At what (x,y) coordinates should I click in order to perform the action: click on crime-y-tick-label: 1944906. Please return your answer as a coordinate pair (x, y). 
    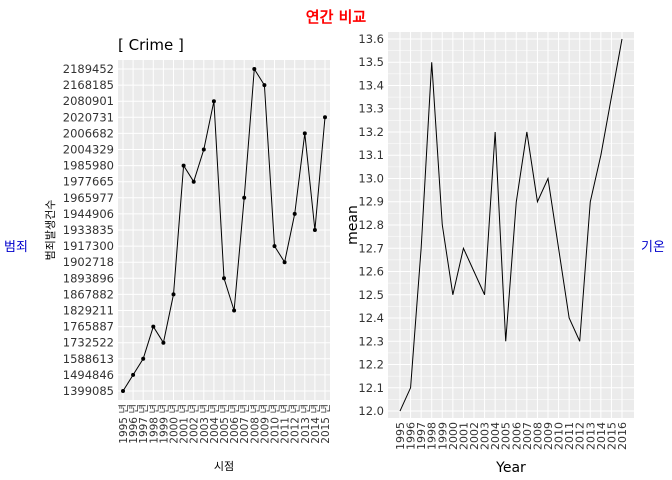
    Looking at the image, I should click on (88, 214).